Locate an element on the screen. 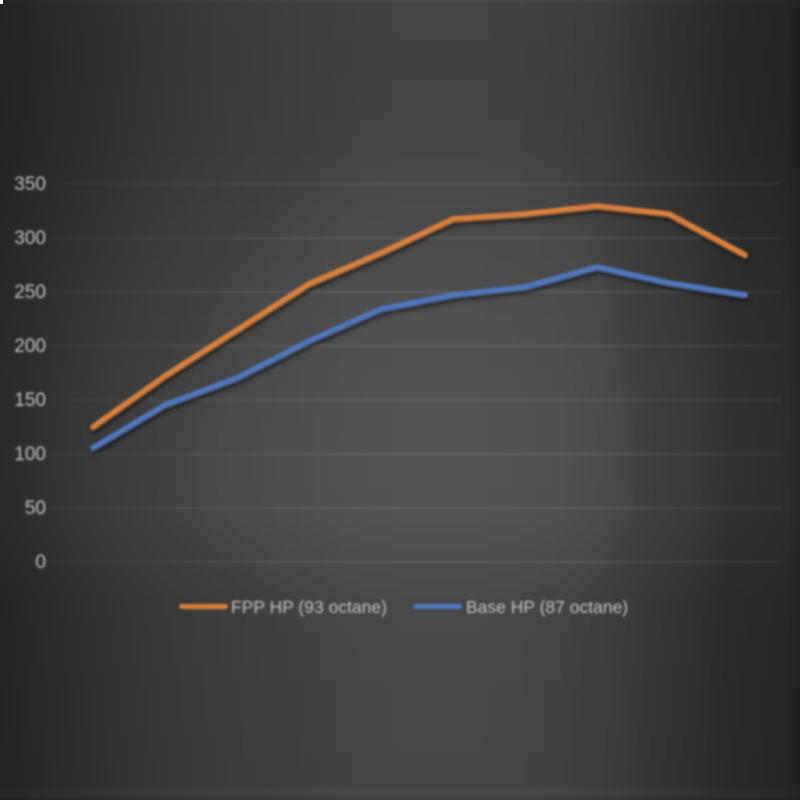 Image resolution: width=800 pixels, height=800 pixels. svg-text: Base HP (87 octane) is located at coordinates (547, 607).